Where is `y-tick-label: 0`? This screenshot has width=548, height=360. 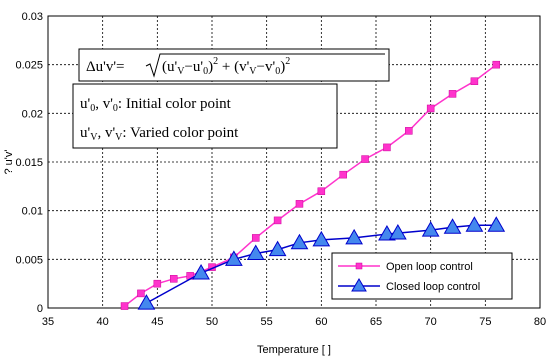 y-tick-label: 0 is located at coordinates (40, 309).